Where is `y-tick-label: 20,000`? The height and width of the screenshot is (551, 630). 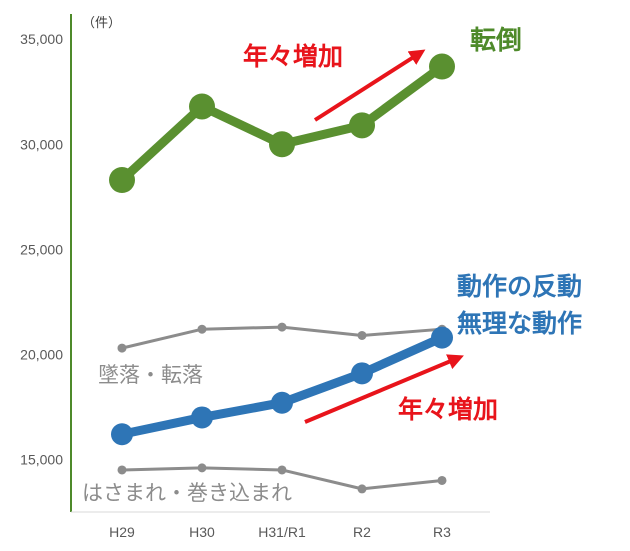 y-tick-label: 20,000 is located at coordinates (41, 354).